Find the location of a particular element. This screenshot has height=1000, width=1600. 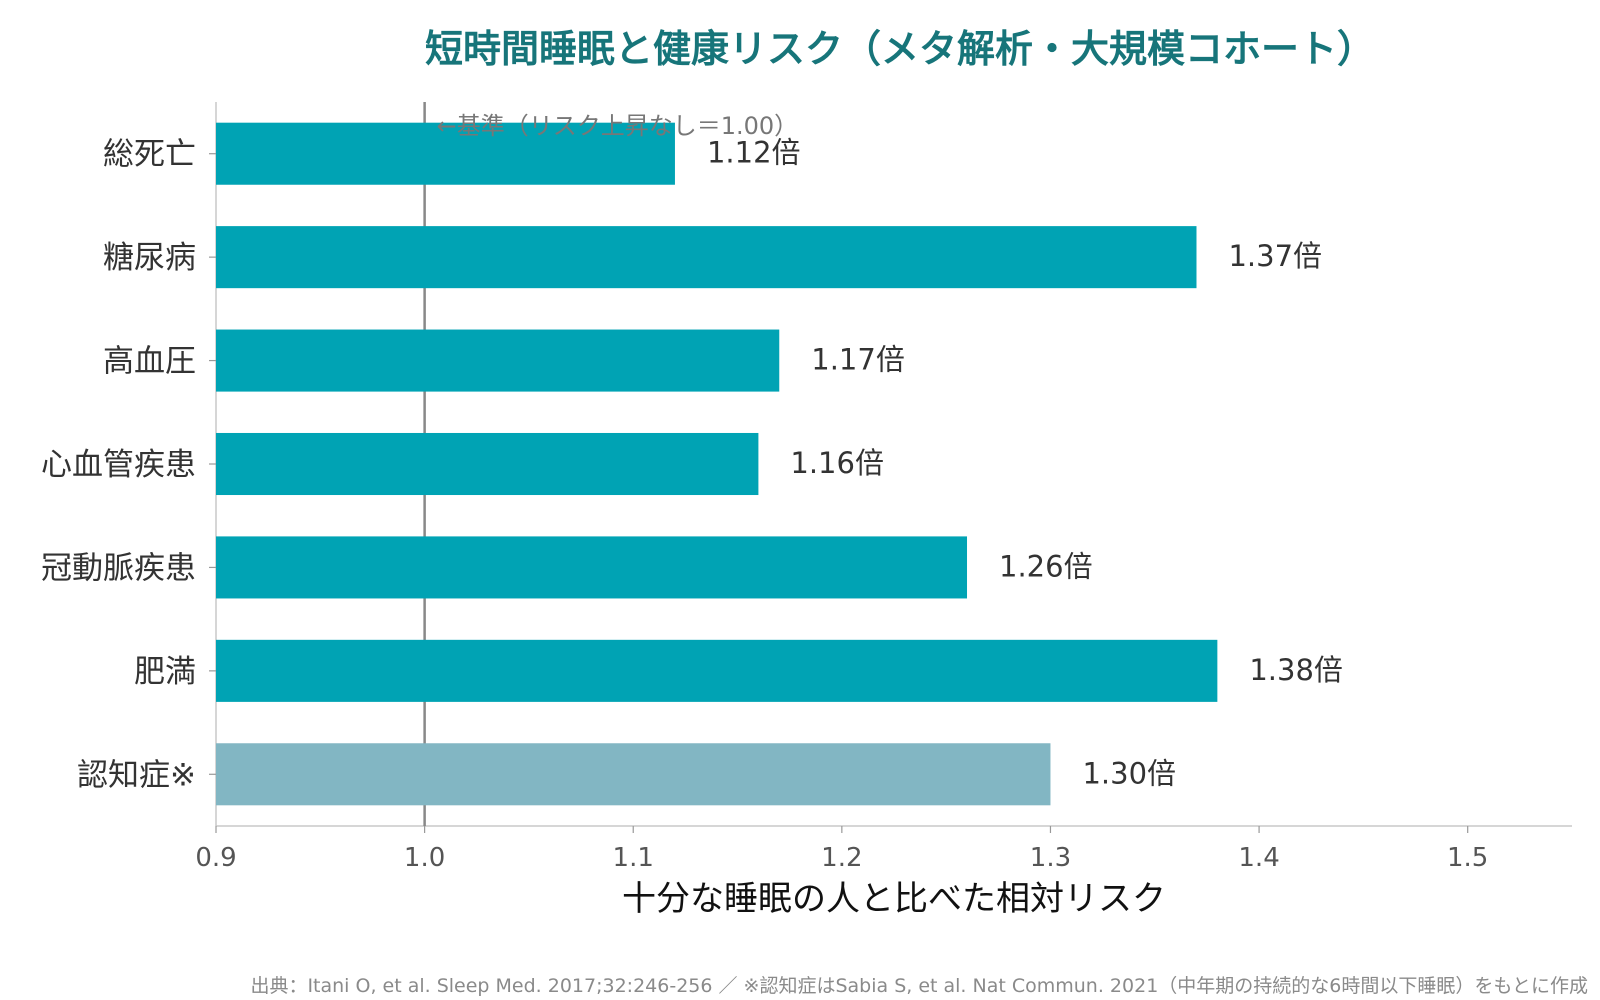

reference-line-label: ←基準（リスク上昇なし＝1.00） is located at coordinates (618, 126).